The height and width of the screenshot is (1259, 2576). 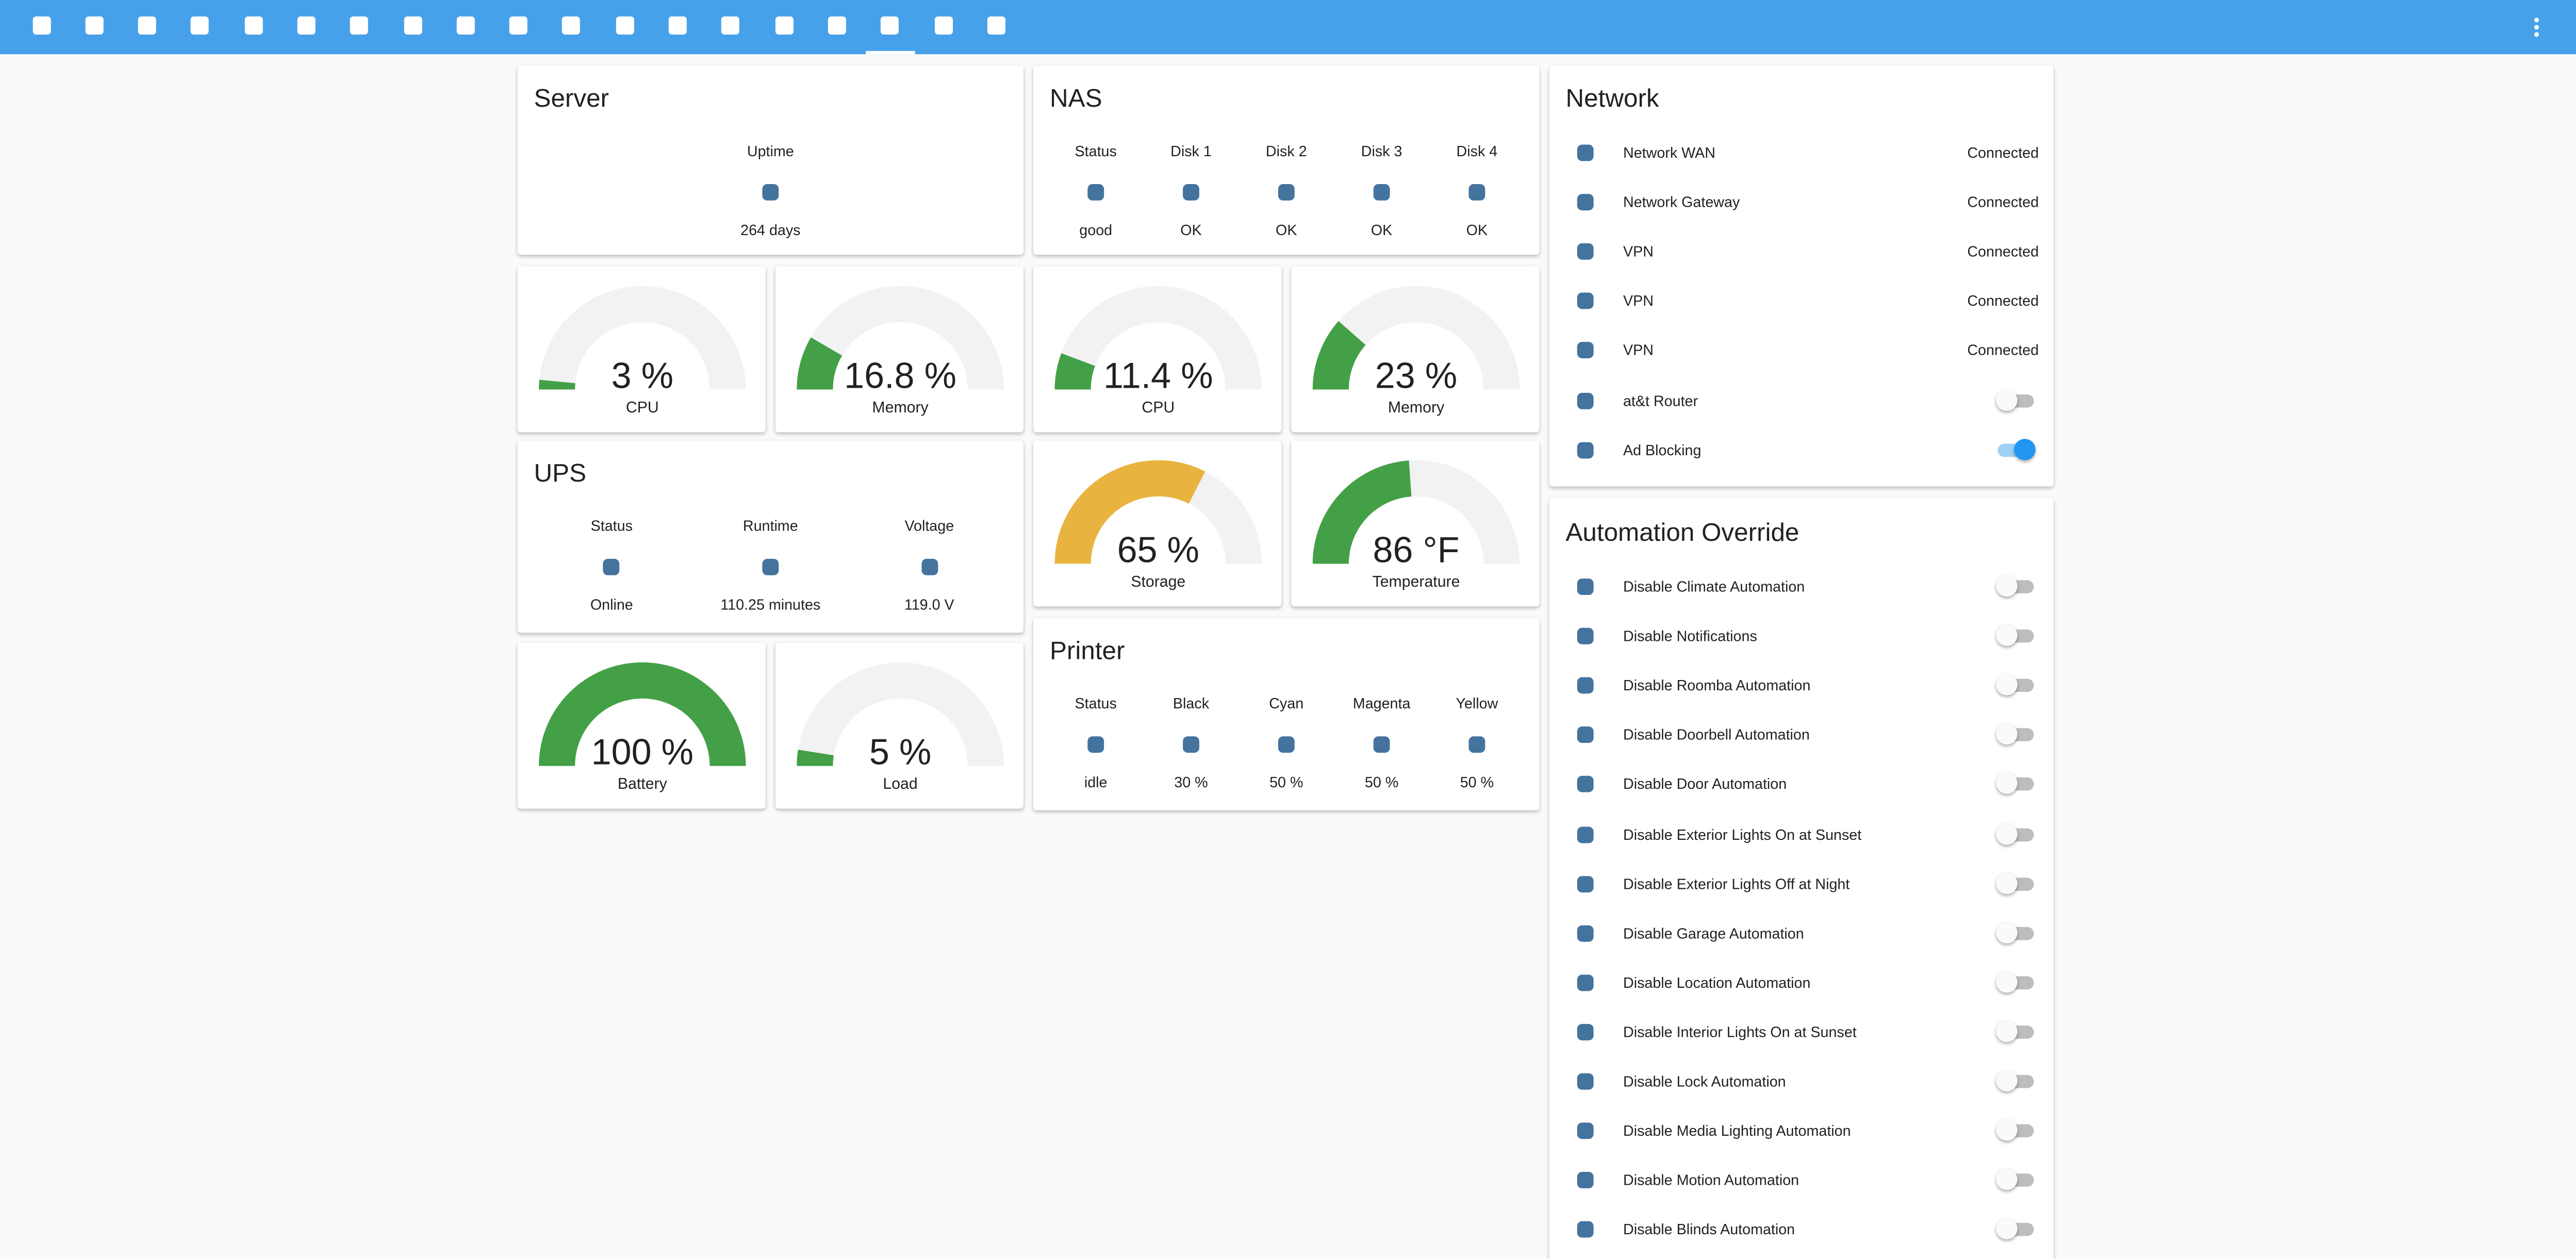 I want to click on card-title: UPS, so click(x=560, y=474).